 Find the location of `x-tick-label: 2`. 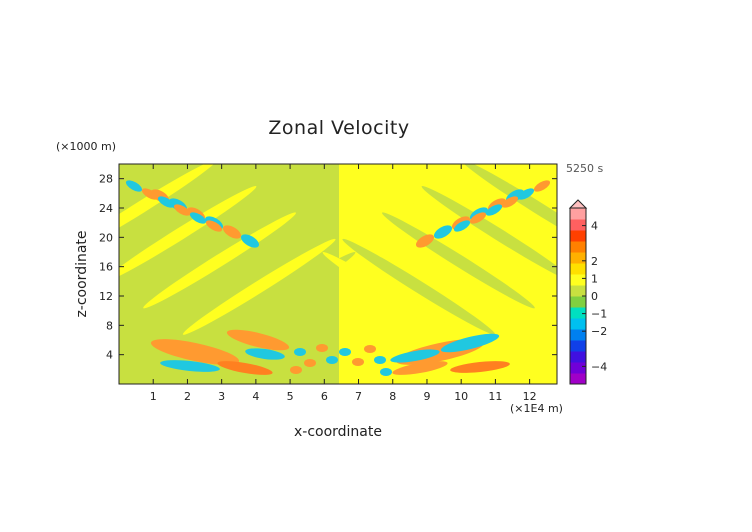

x-tick-label: 2 is located at coordinates (187, 396).